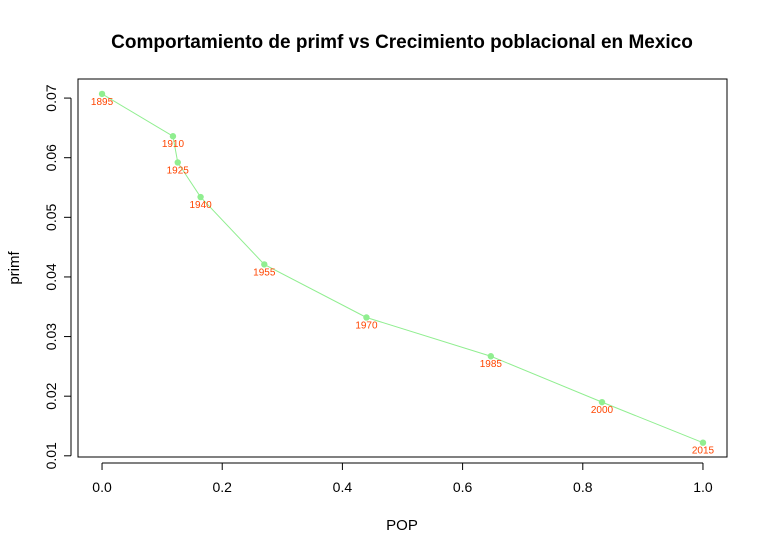 This screenshot has height=555, width=768. I want to click on data-point-label: 1970, so click(366, 325).